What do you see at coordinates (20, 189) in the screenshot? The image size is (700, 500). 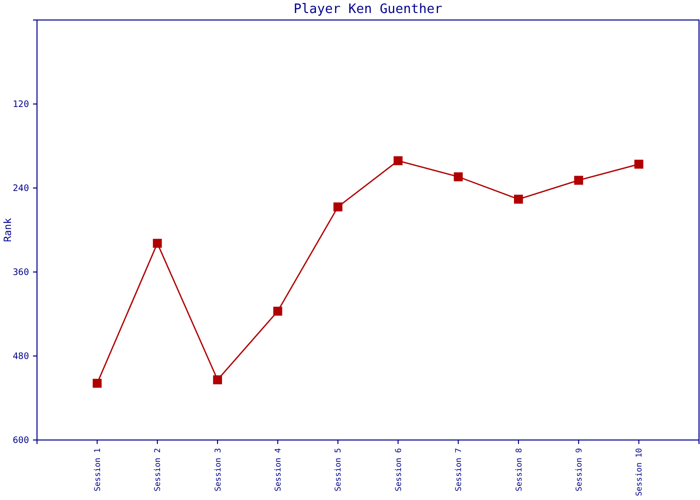 I see `y-tick-label: 240` at bounding box center [20, 189].